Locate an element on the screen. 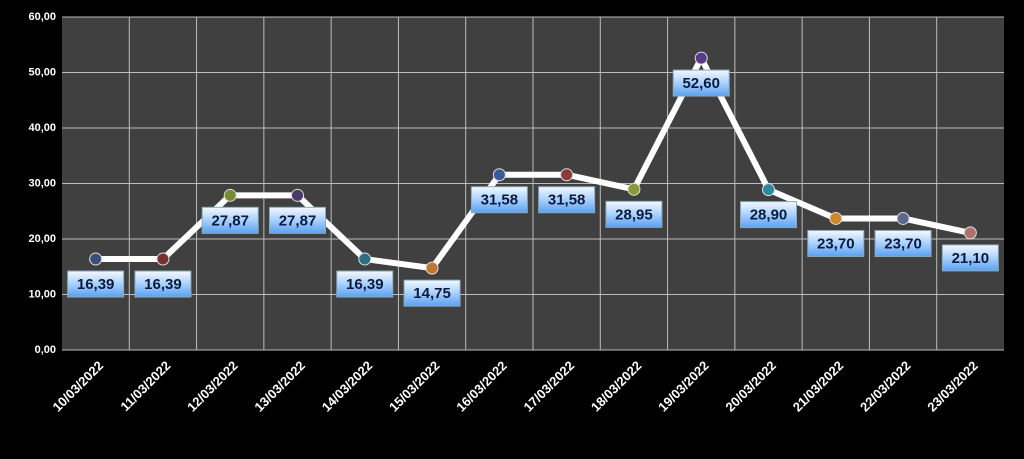 This screenshot has width=1024, height=459. x-tick-label: 10/03/2022 is located at coordinates (78, 386).